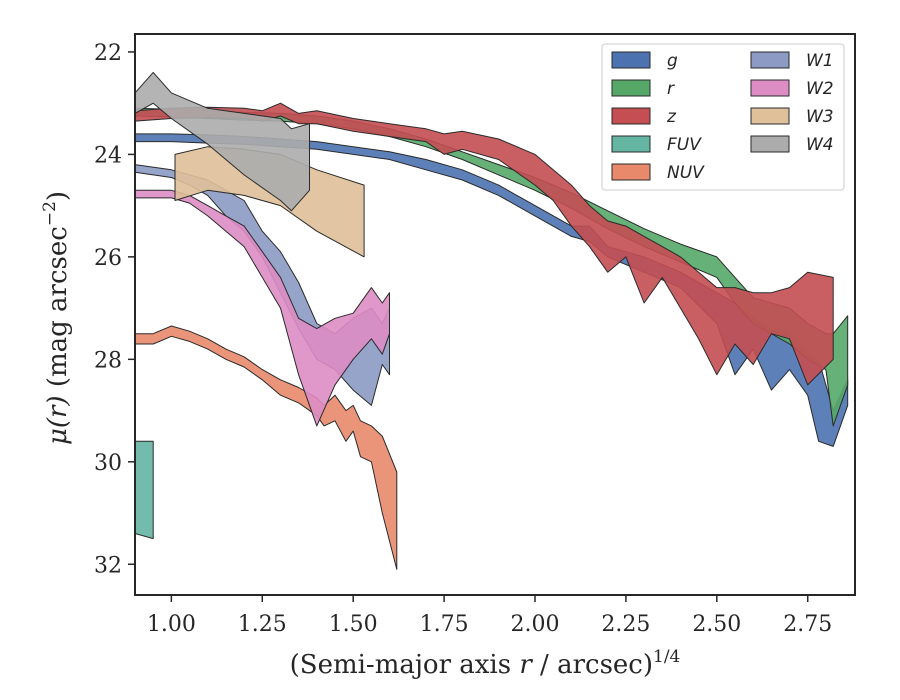 The width and height of the screenshot is (900, 700). What do you see at coordinates (631, 116) in the screenshot?
I see `legend-swatch-z` at bounding box center [631, 116].